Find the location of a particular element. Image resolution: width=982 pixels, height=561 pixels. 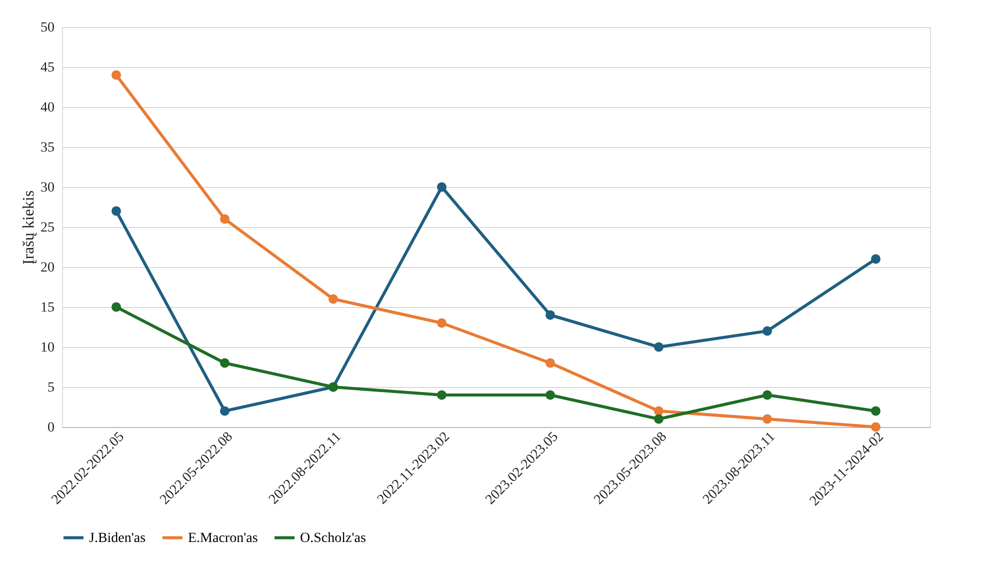

y-tick-label: 10 is located at coordinates (47, 348).